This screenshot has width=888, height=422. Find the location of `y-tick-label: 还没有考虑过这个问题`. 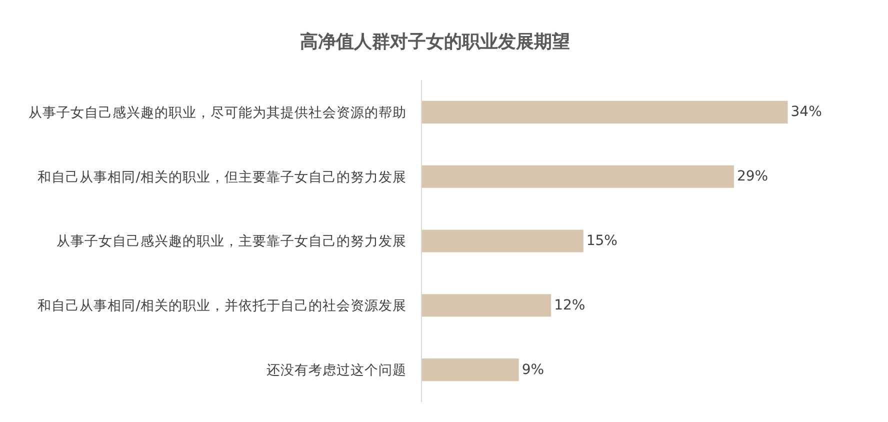

y-tick-label: 还没有考虑过这个问题 is located at coordinates (336, 370).